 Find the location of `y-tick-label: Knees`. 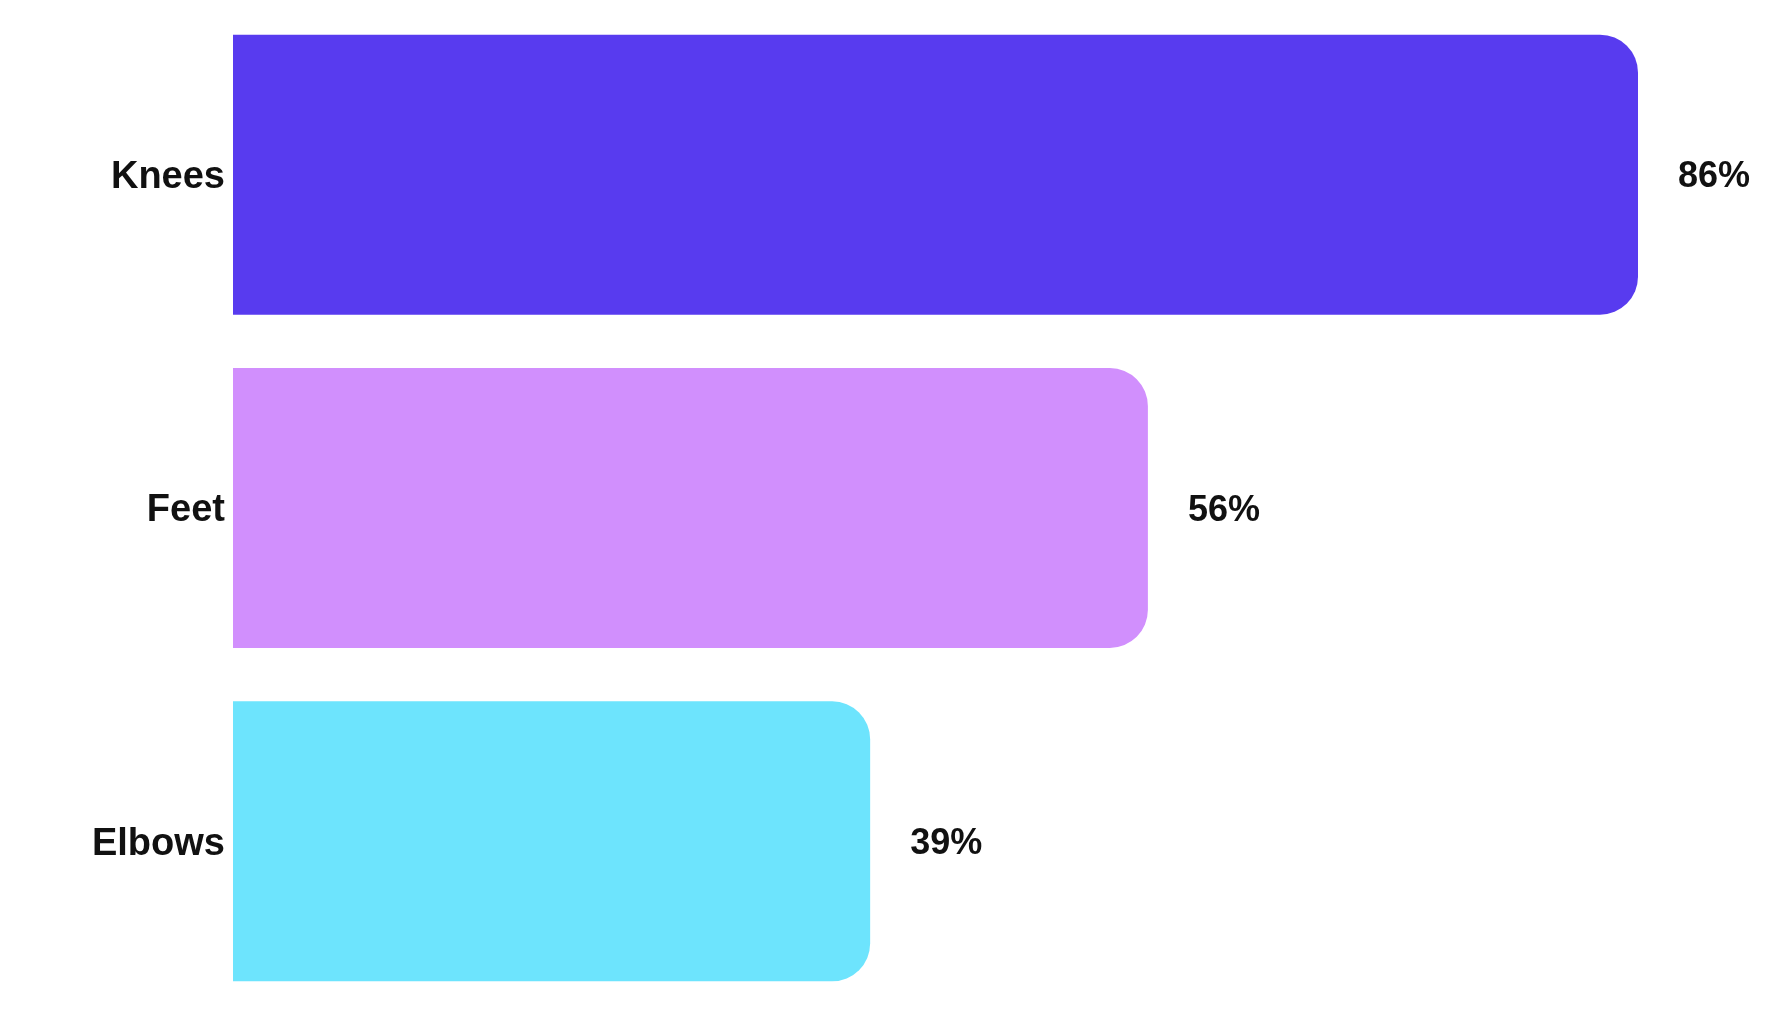

y-tick-label: Knees is located at coordinates (167, 175).